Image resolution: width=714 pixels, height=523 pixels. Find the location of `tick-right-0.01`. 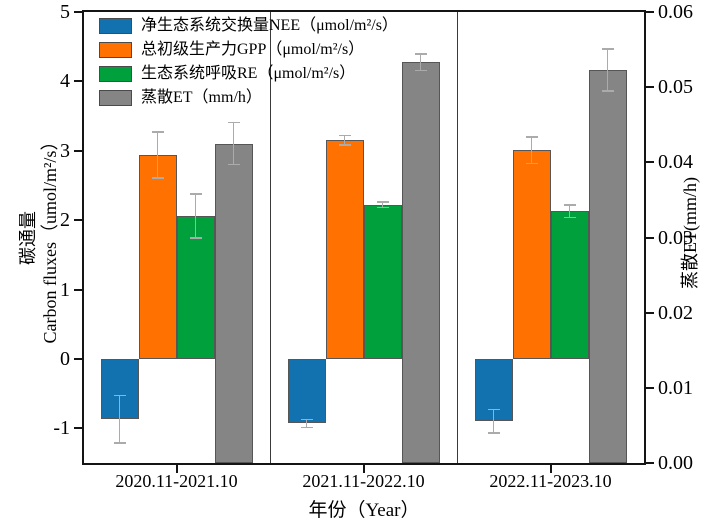

tick-right-0.01 is located at coordinates (650, 387).